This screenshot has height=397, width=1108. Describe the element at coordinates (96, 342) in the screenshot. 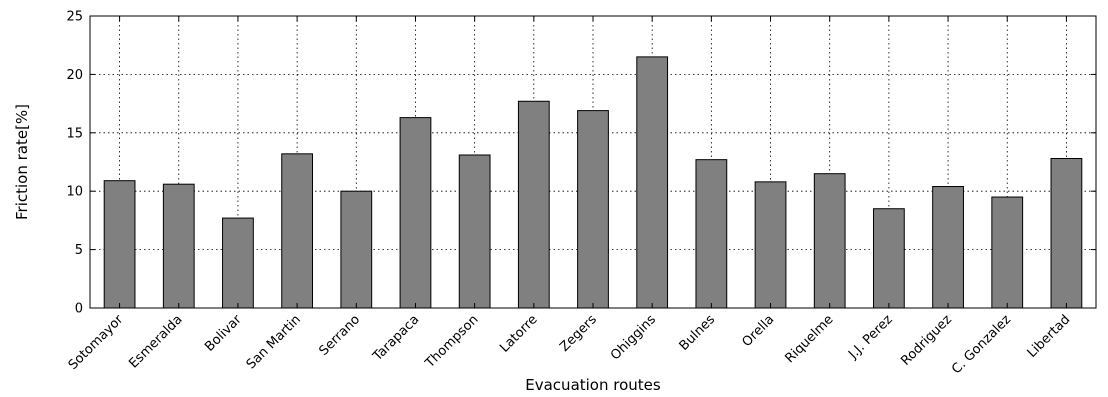

I see `x-tick-label: Sotomayor` at that location.